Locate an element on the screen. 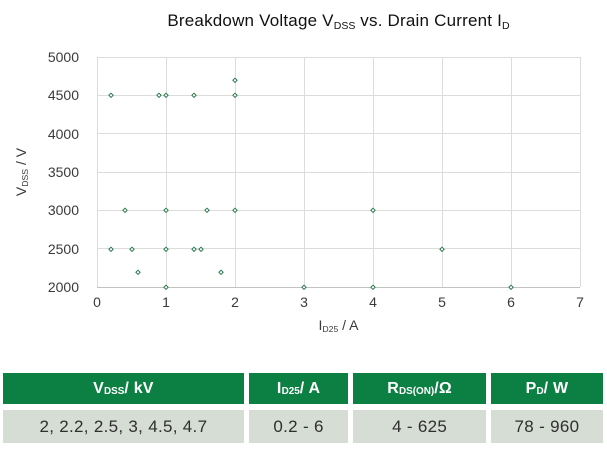  table-value-cell: 4 - 625 is located at coordinates (419, 426).